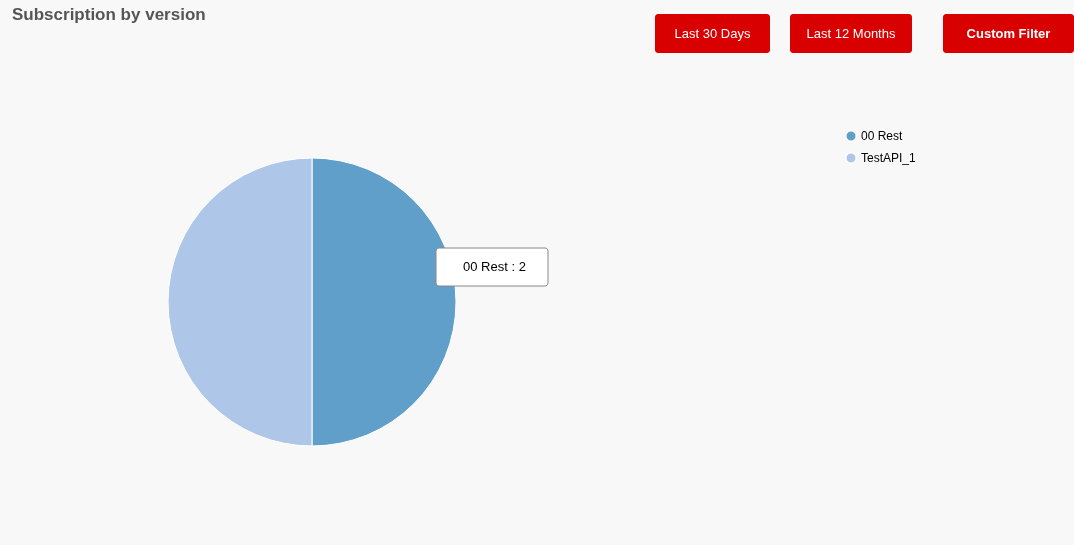 Image resolution: width=1074 pixels, height=545 pixels. Describe the element at coordinates (494, 266) in the screenshot. I see `text: 00 Rest : 2` at that location.